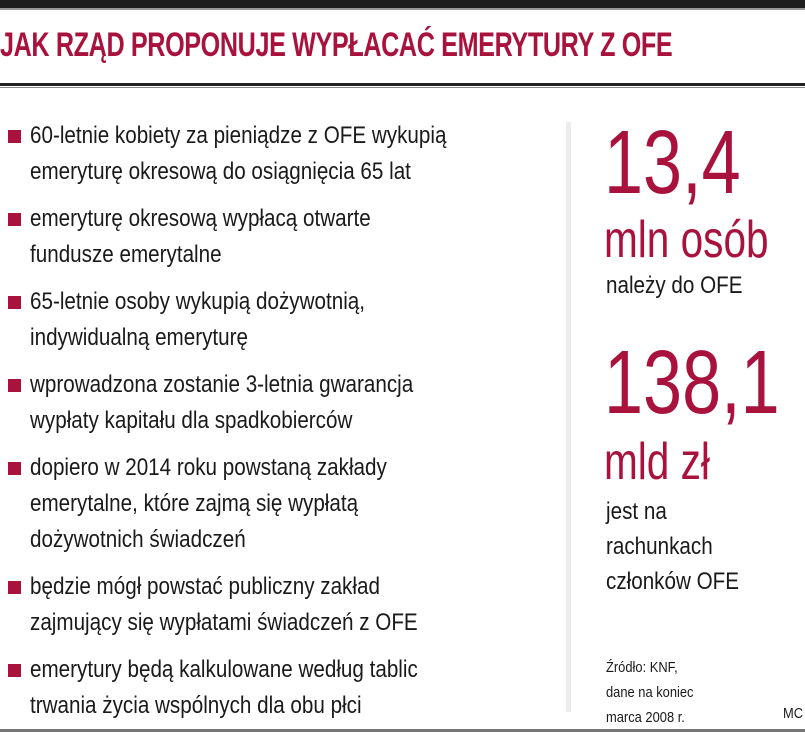  Describe the element at coordinates (402, 9) in the screenshot. I see `top-divider` at that location.